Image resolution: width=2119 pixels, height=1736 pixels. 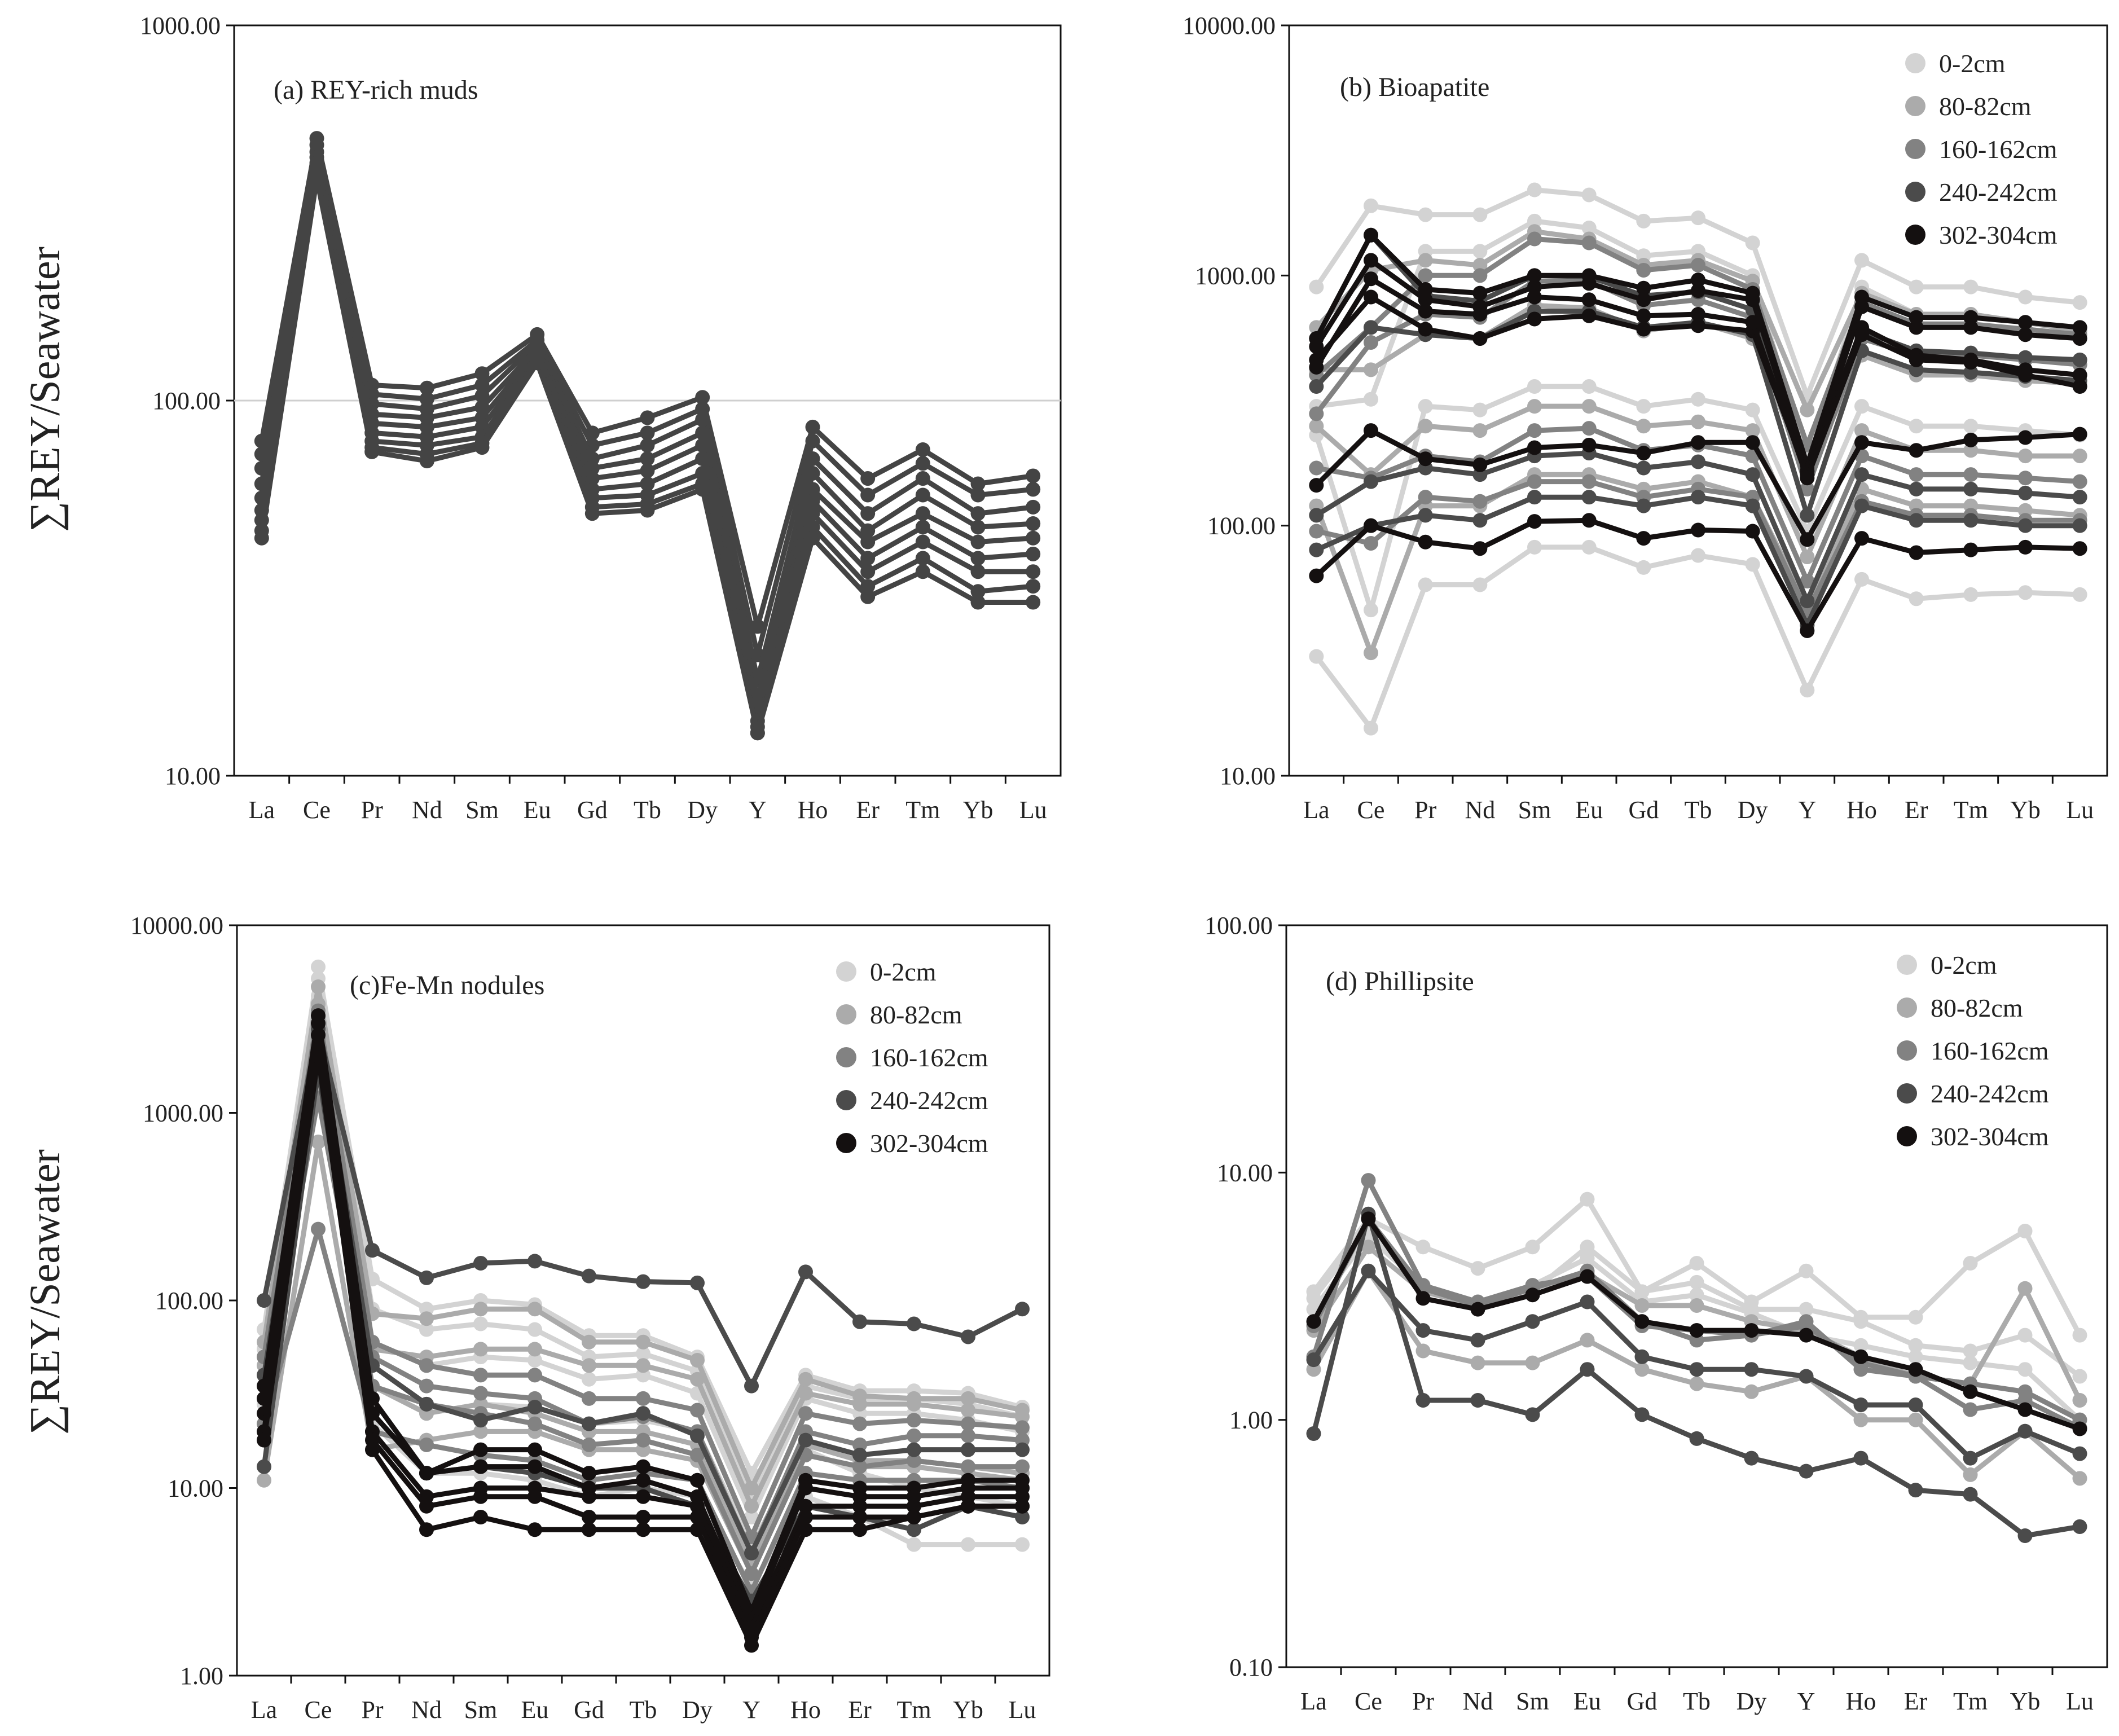 I want to click on legend: 0-2cm 80-82cm 160-162cm 240-242cm 302-304cm, so click(x=1981, y=149).